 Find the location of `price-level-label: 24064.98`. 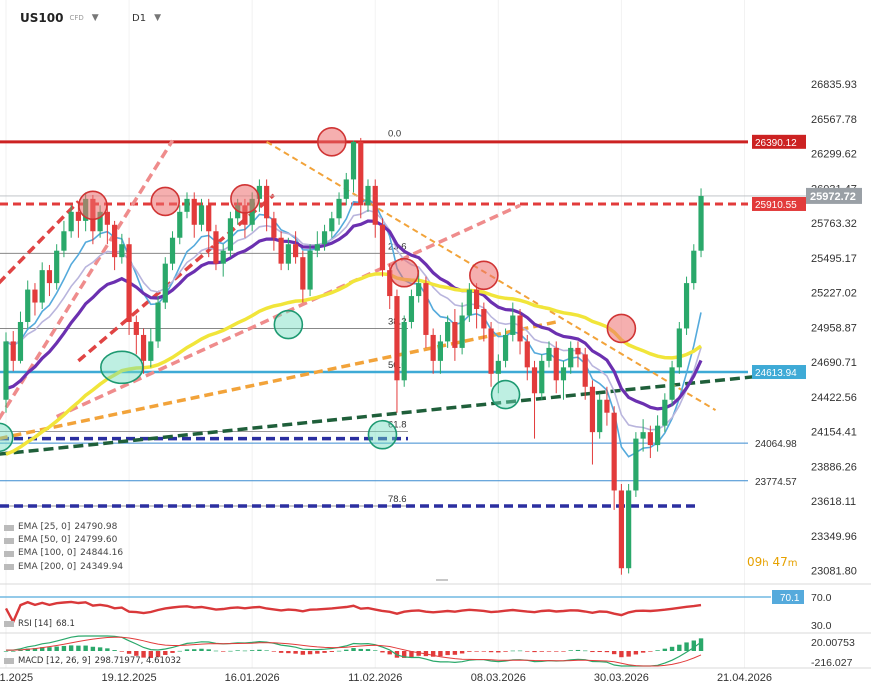

price-level-label: 24064.98 is located at coordinates (776, 444).